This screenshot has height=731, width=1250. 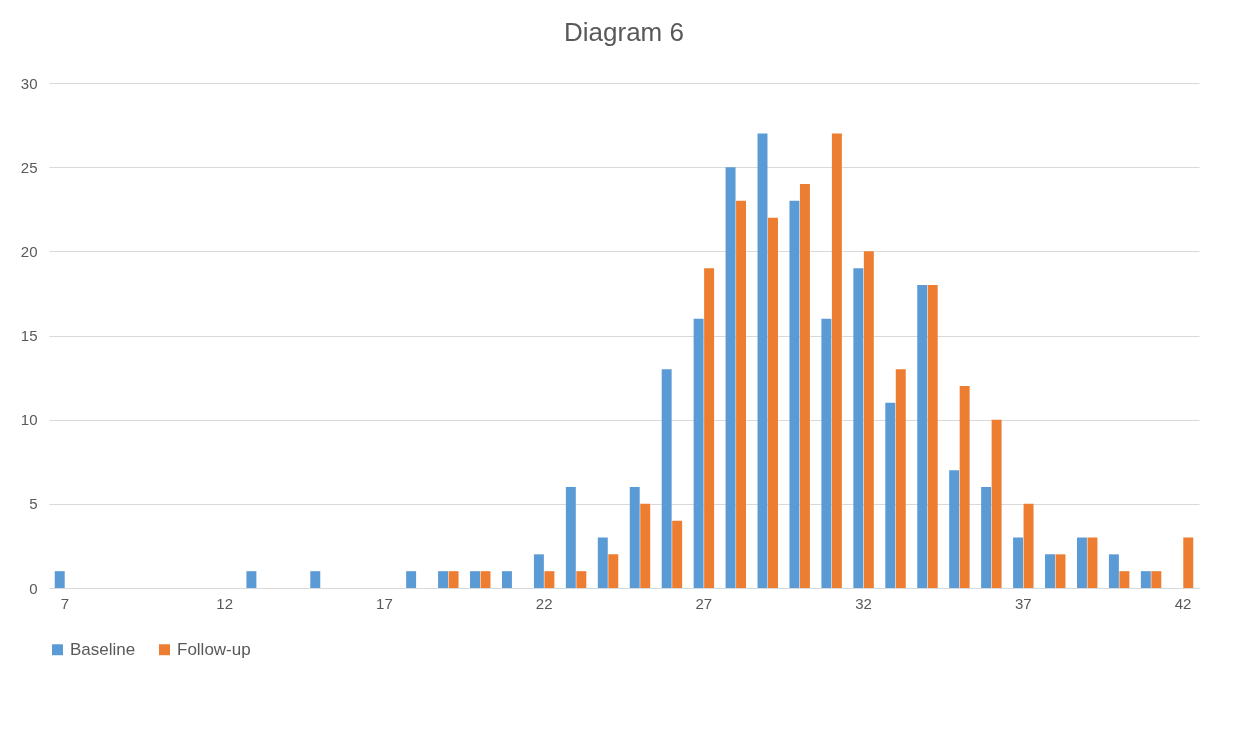 What do you see at coordinates (384, 603) in the screenshot?
I see `x-tick-label: 17` at bounding box center [384, 603].